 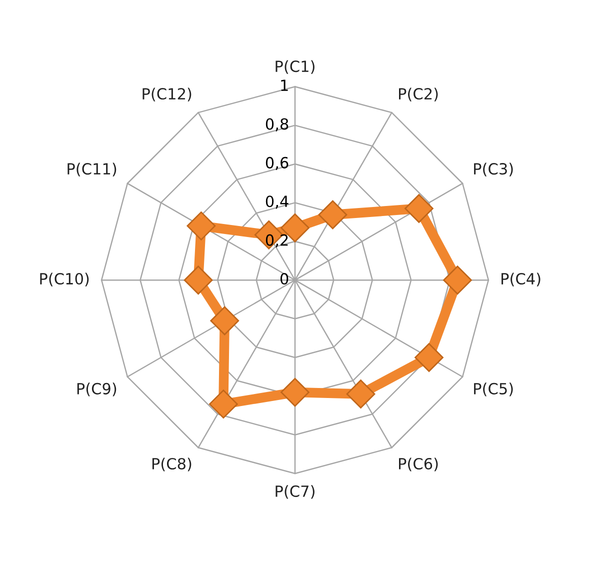 I want to click on y-tick-label: 0,6, so click(x=277, y=163).